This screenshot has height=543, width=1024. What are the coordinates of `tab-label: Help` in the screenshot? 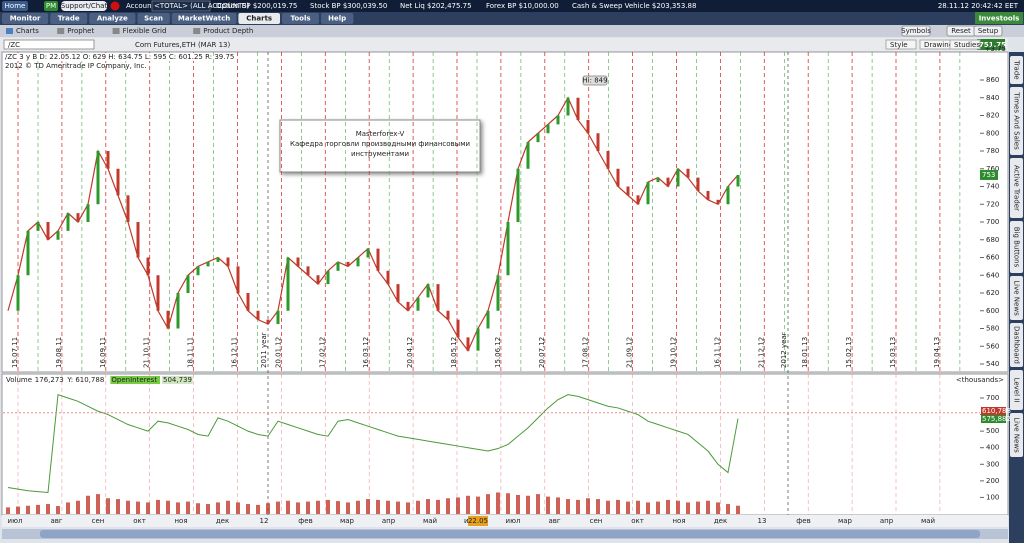 It's located at (337, 19).